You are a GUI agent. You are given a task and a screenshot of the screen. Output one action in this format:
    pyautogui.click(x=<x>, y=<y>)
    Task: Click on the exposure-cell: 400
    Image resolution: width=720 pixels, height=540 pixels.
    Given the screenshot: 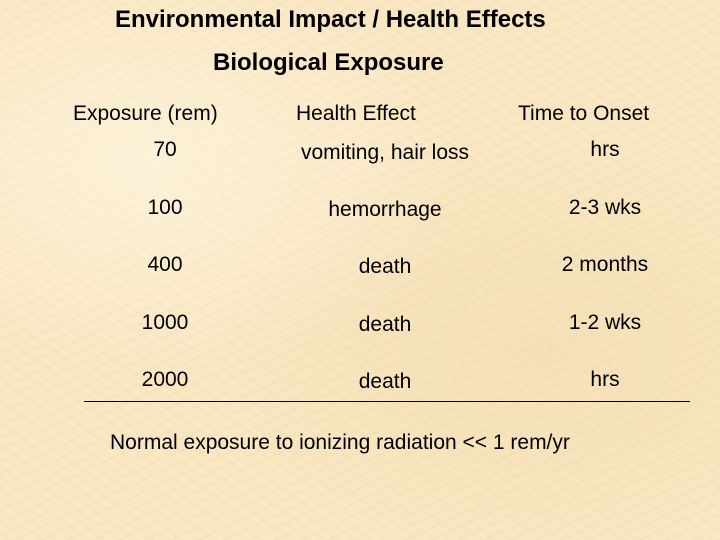 What is the action you would take?
    pyautogui.click(x=165, y=264)
    